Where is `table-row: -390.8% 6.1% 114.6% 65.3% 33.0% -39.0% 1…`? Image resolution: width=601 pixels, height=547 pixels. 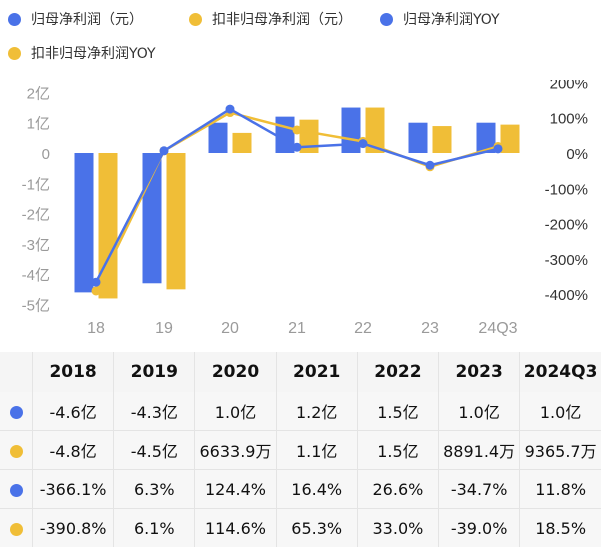 table-row: -390.8% 6.1% 114.6% 65.3% 33.0% -39.0% 1… is located at coordinates (300, 527).